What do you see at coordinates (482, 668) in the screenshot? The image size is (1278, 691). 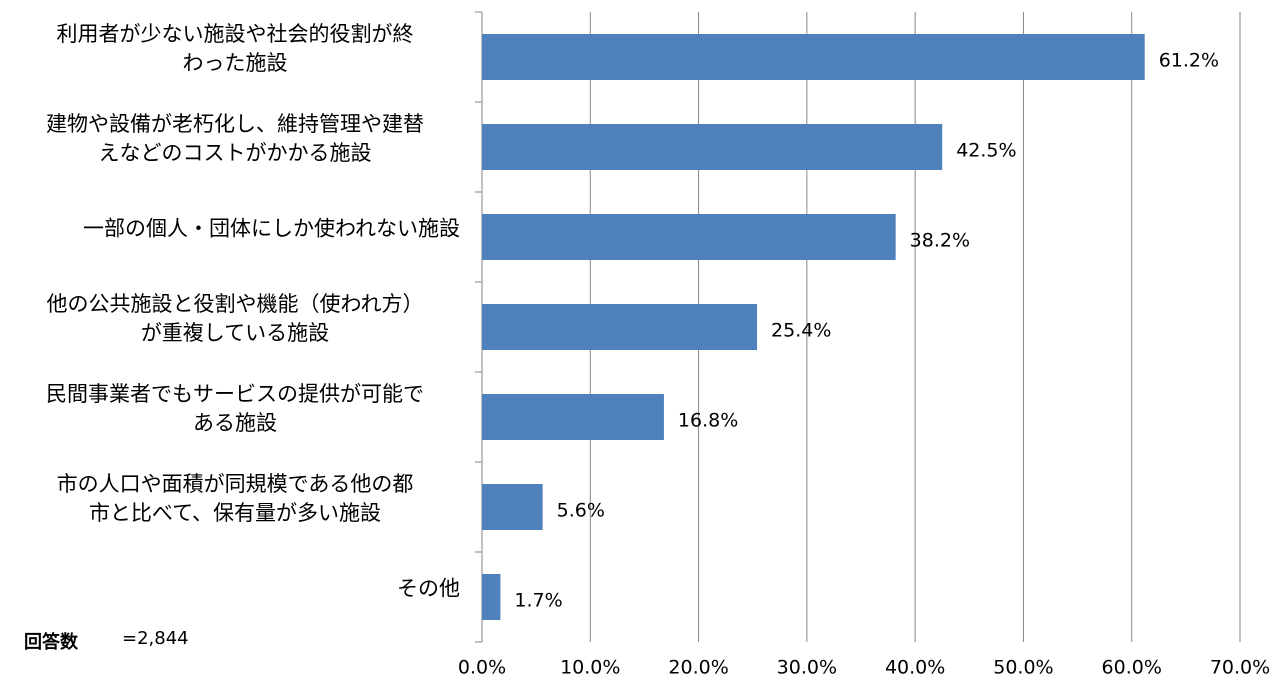 I see `x-tick-label: 0.0%` at bounding box center [482, 668].